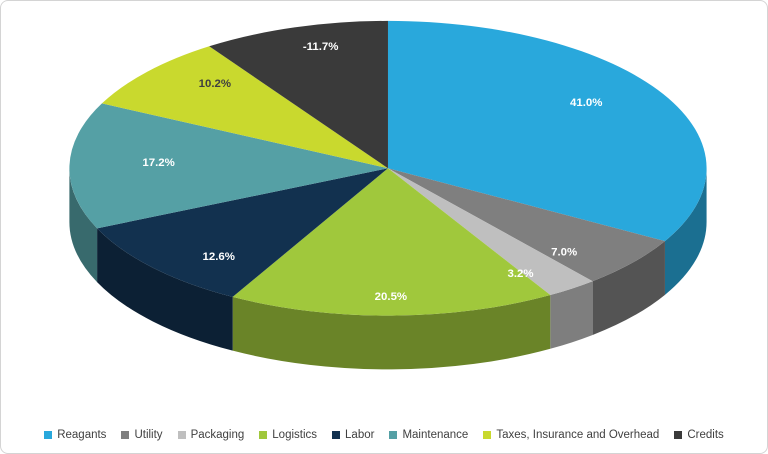 Image resolution: width=768 pixels, height=454 pixels. I want to click on data-label-logistics: 20.5%, so click(391, 297).